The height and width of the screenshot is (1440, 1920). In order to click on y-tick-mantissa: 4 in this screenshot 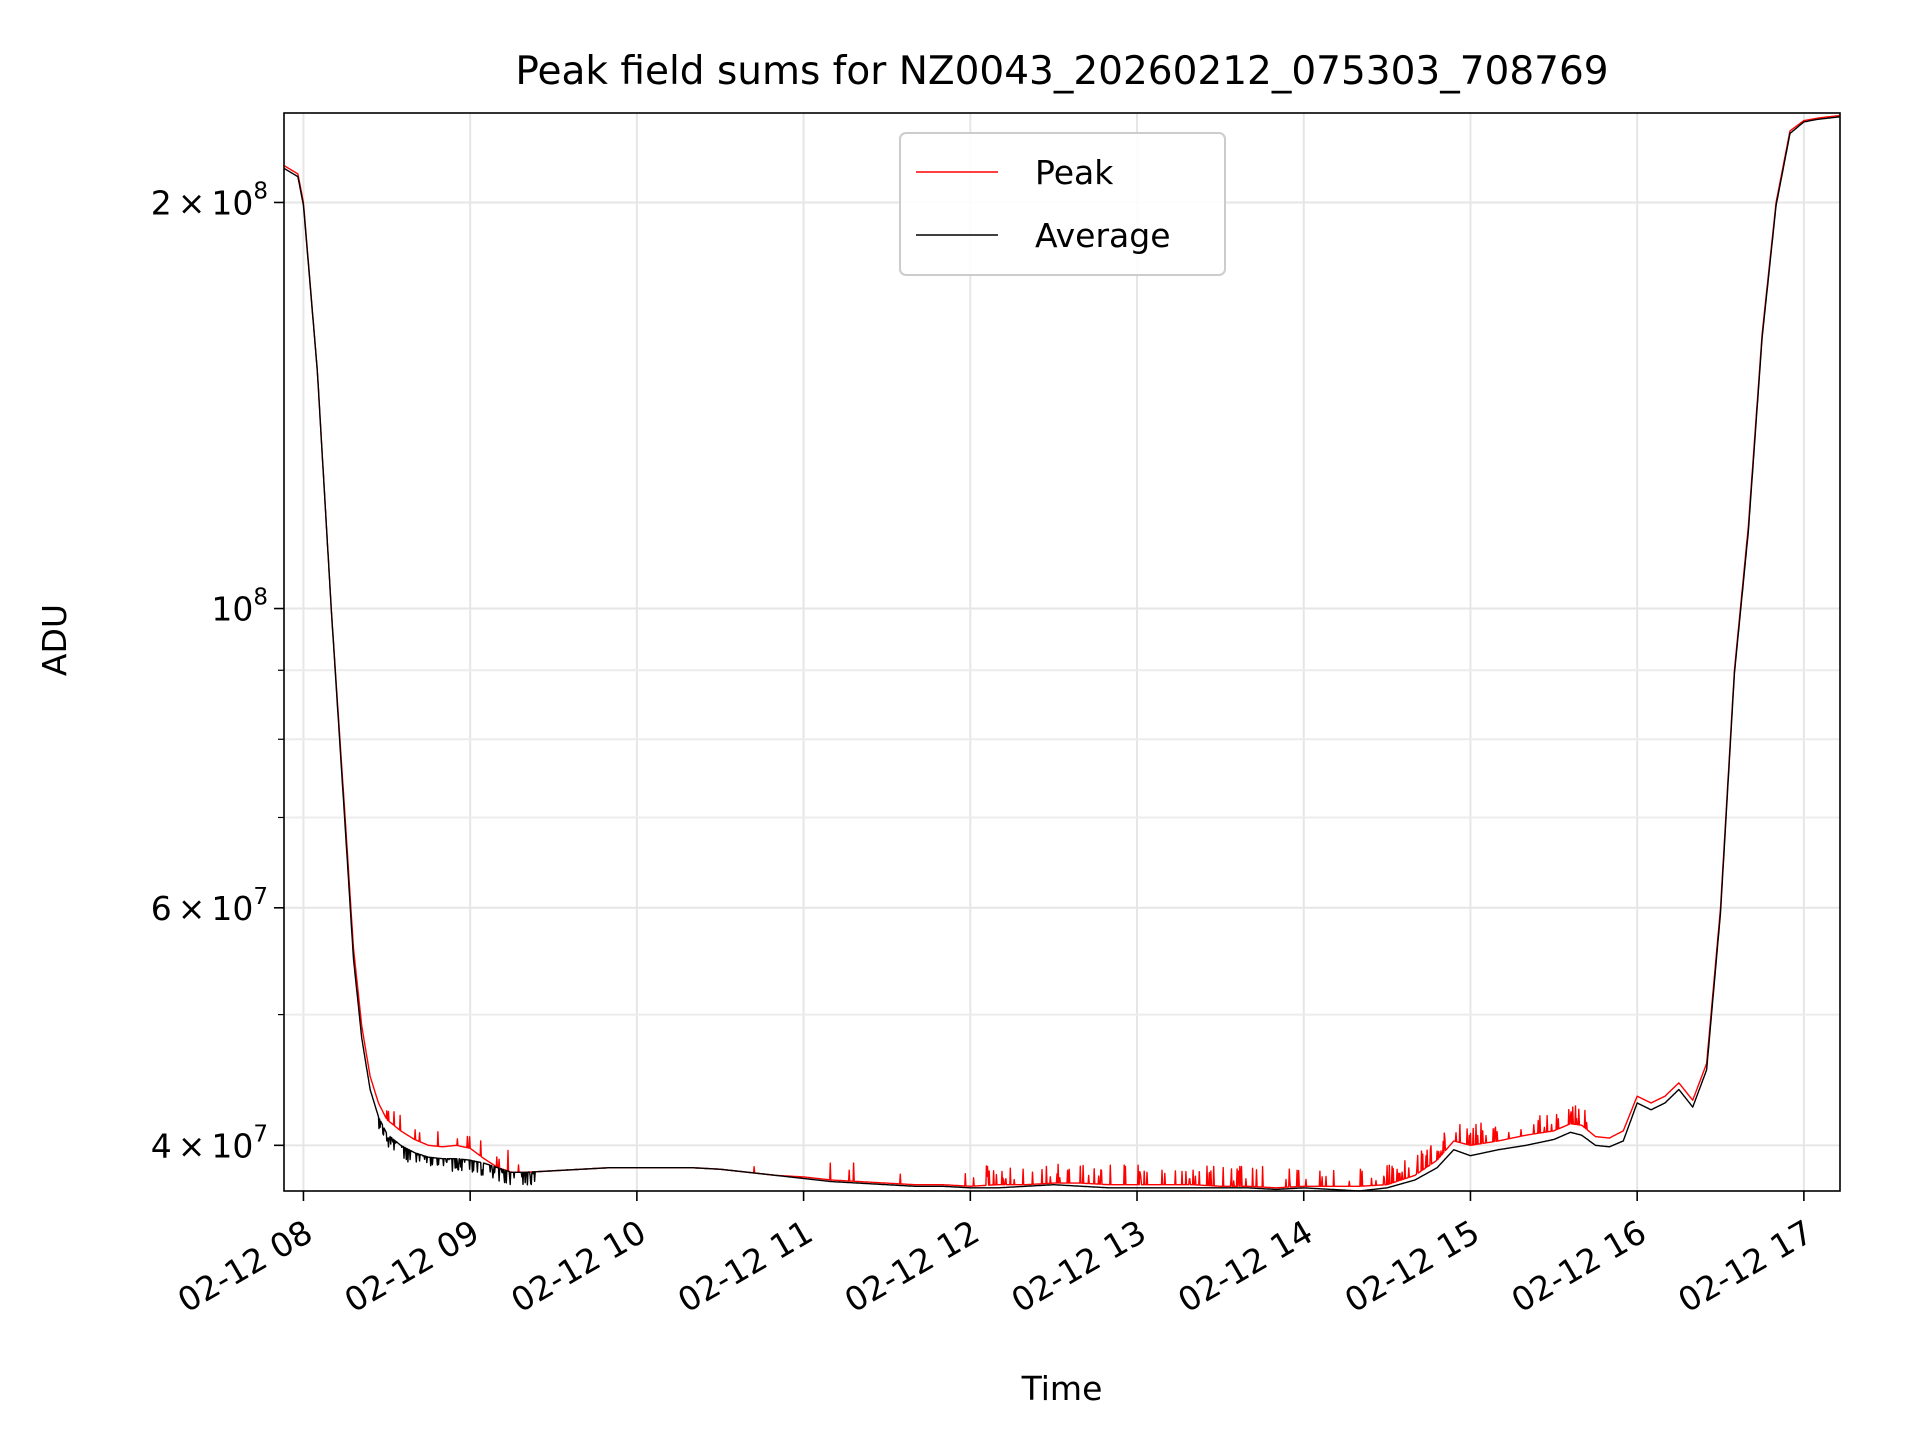, I will do `click(161, 1145)`.